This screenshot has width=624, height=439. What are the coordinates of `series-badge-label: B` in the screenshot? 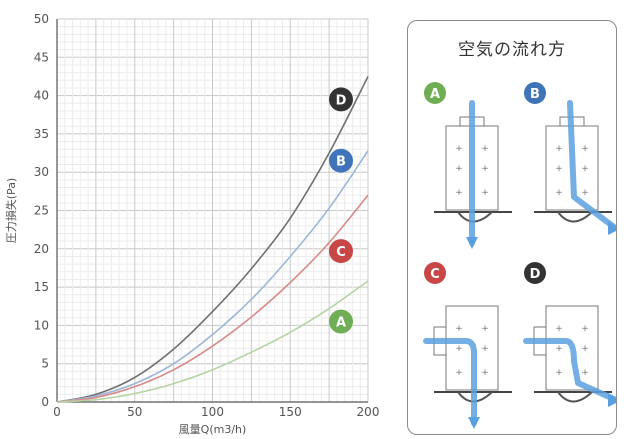 It's located at (341, 162).